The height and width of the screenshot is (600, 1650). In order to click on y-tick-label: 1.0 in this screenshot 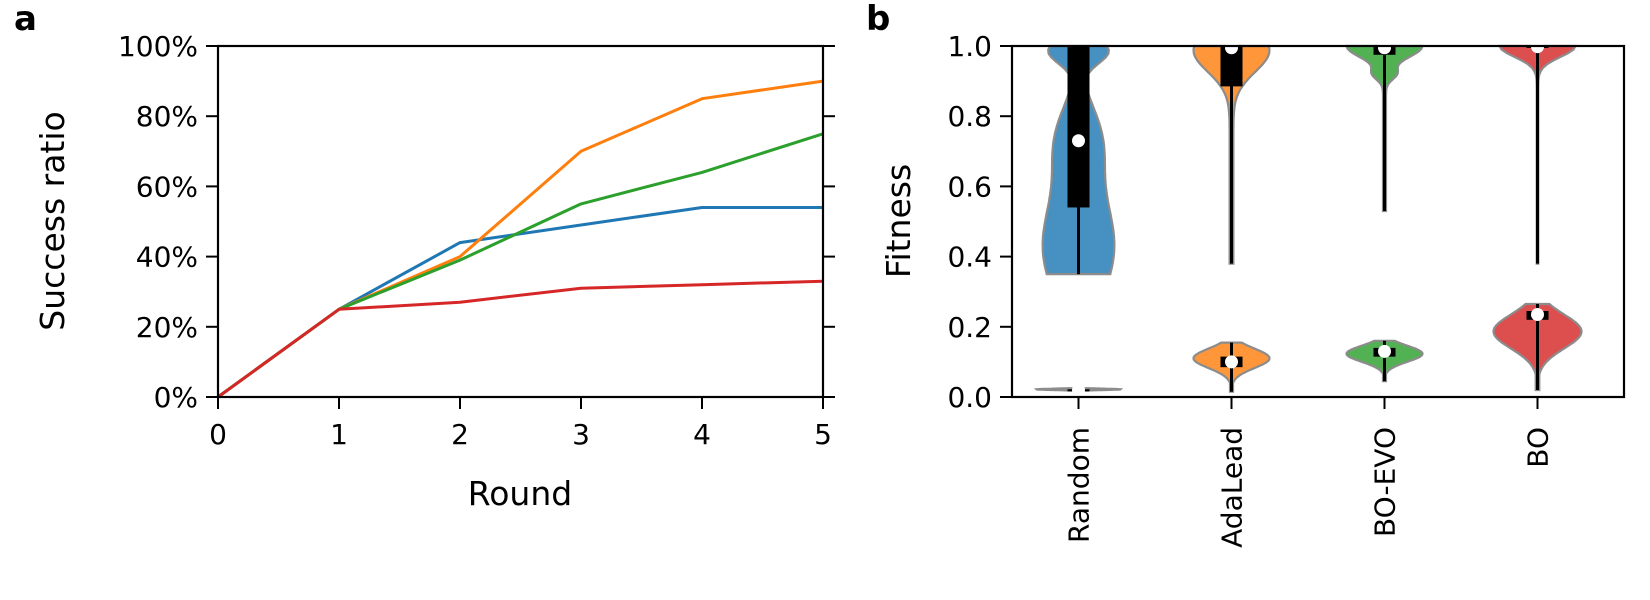, I will do `click(969, 46)`.